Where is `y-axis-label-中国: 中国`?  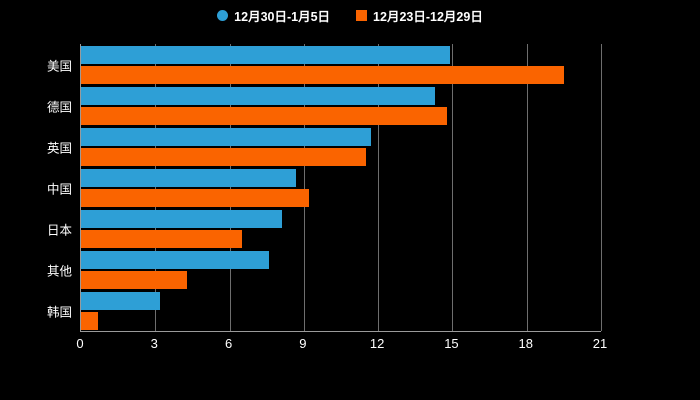
y-axis-label-中国: 中国 is located at coordinates (59, 189).